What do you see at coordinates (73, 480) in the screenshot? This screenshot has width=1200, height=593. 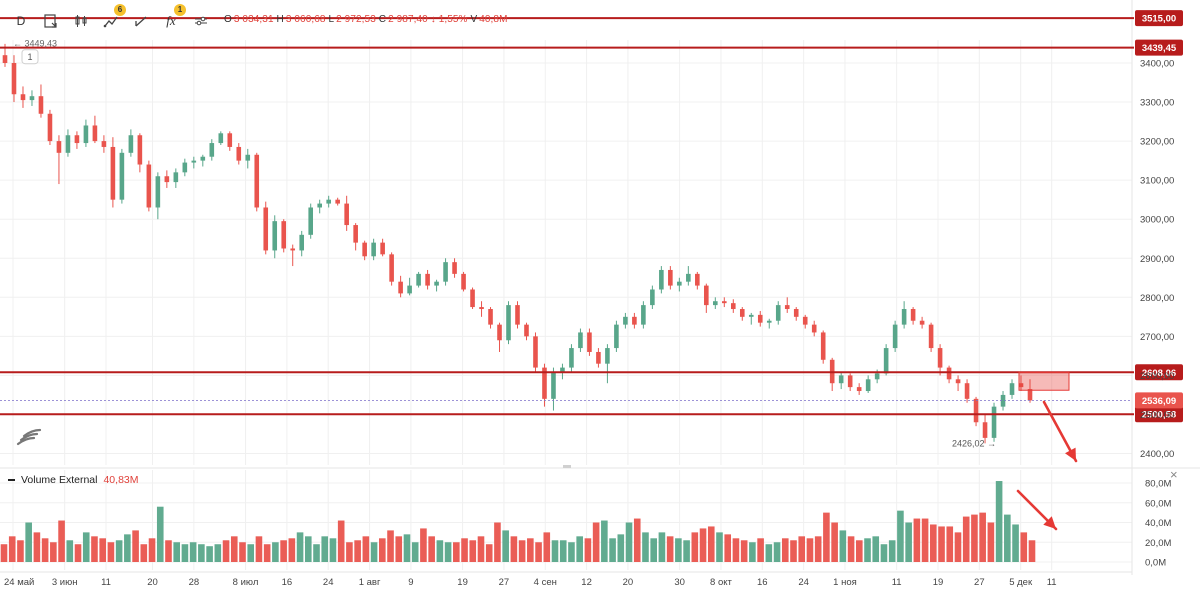 I see `volume-panel-legend: Volume External 40,83M` at bounding box center [73, 480].